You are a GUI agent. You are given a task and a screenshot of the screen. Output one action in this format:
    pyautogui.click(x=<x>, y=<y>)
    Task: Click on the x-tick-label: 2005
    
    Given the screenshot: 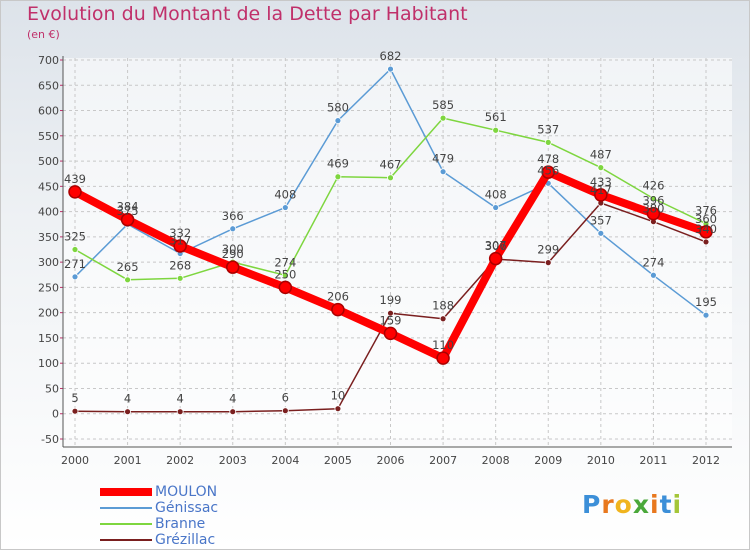 What is the action you would take?
    pyautogui.click(x=338, y=460)
    